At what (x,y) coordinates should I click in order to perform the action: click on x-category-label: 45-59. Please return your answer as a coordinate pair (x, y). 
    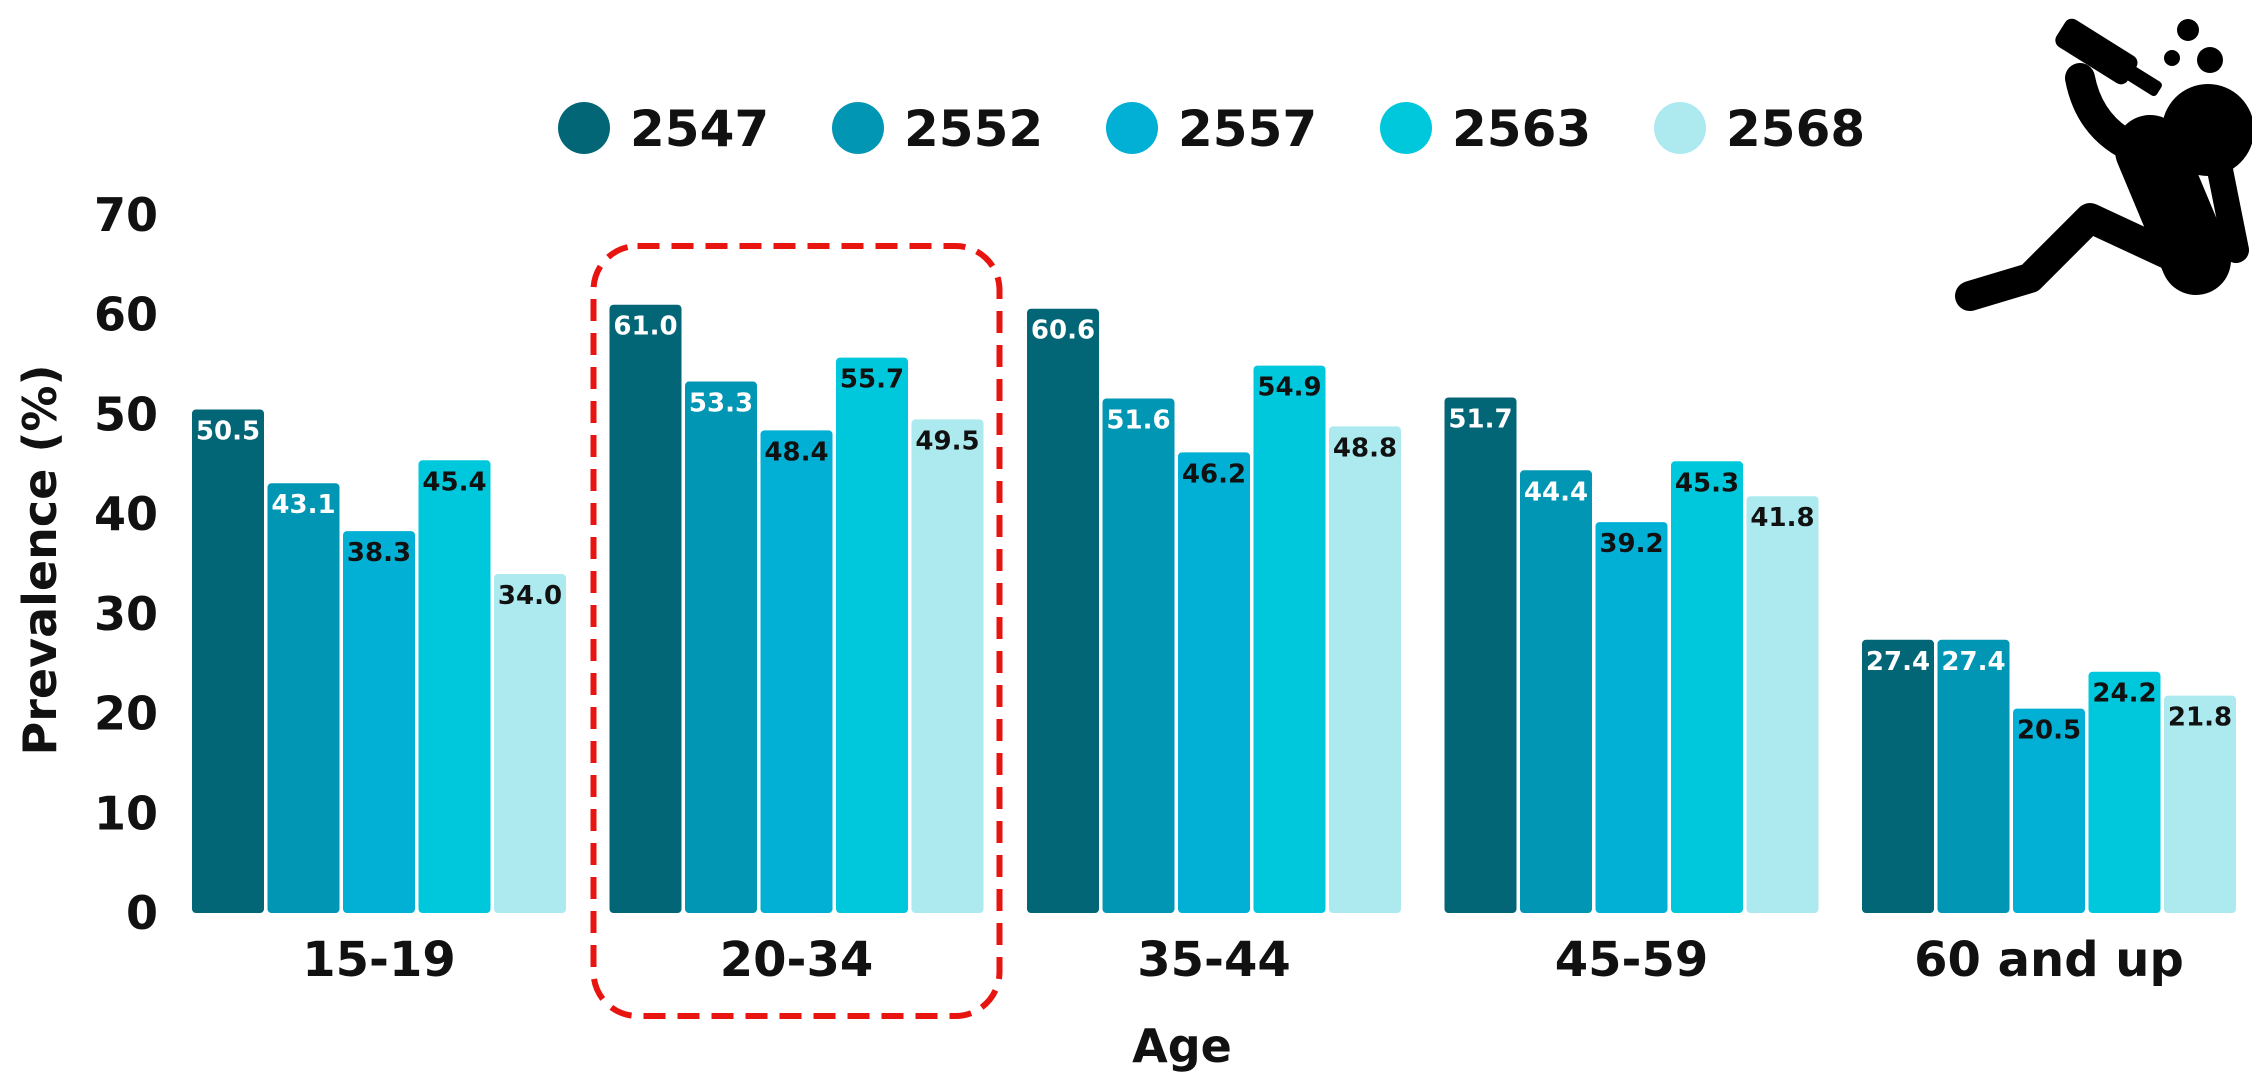
    Looking at the image, I should click on (1632, 960).